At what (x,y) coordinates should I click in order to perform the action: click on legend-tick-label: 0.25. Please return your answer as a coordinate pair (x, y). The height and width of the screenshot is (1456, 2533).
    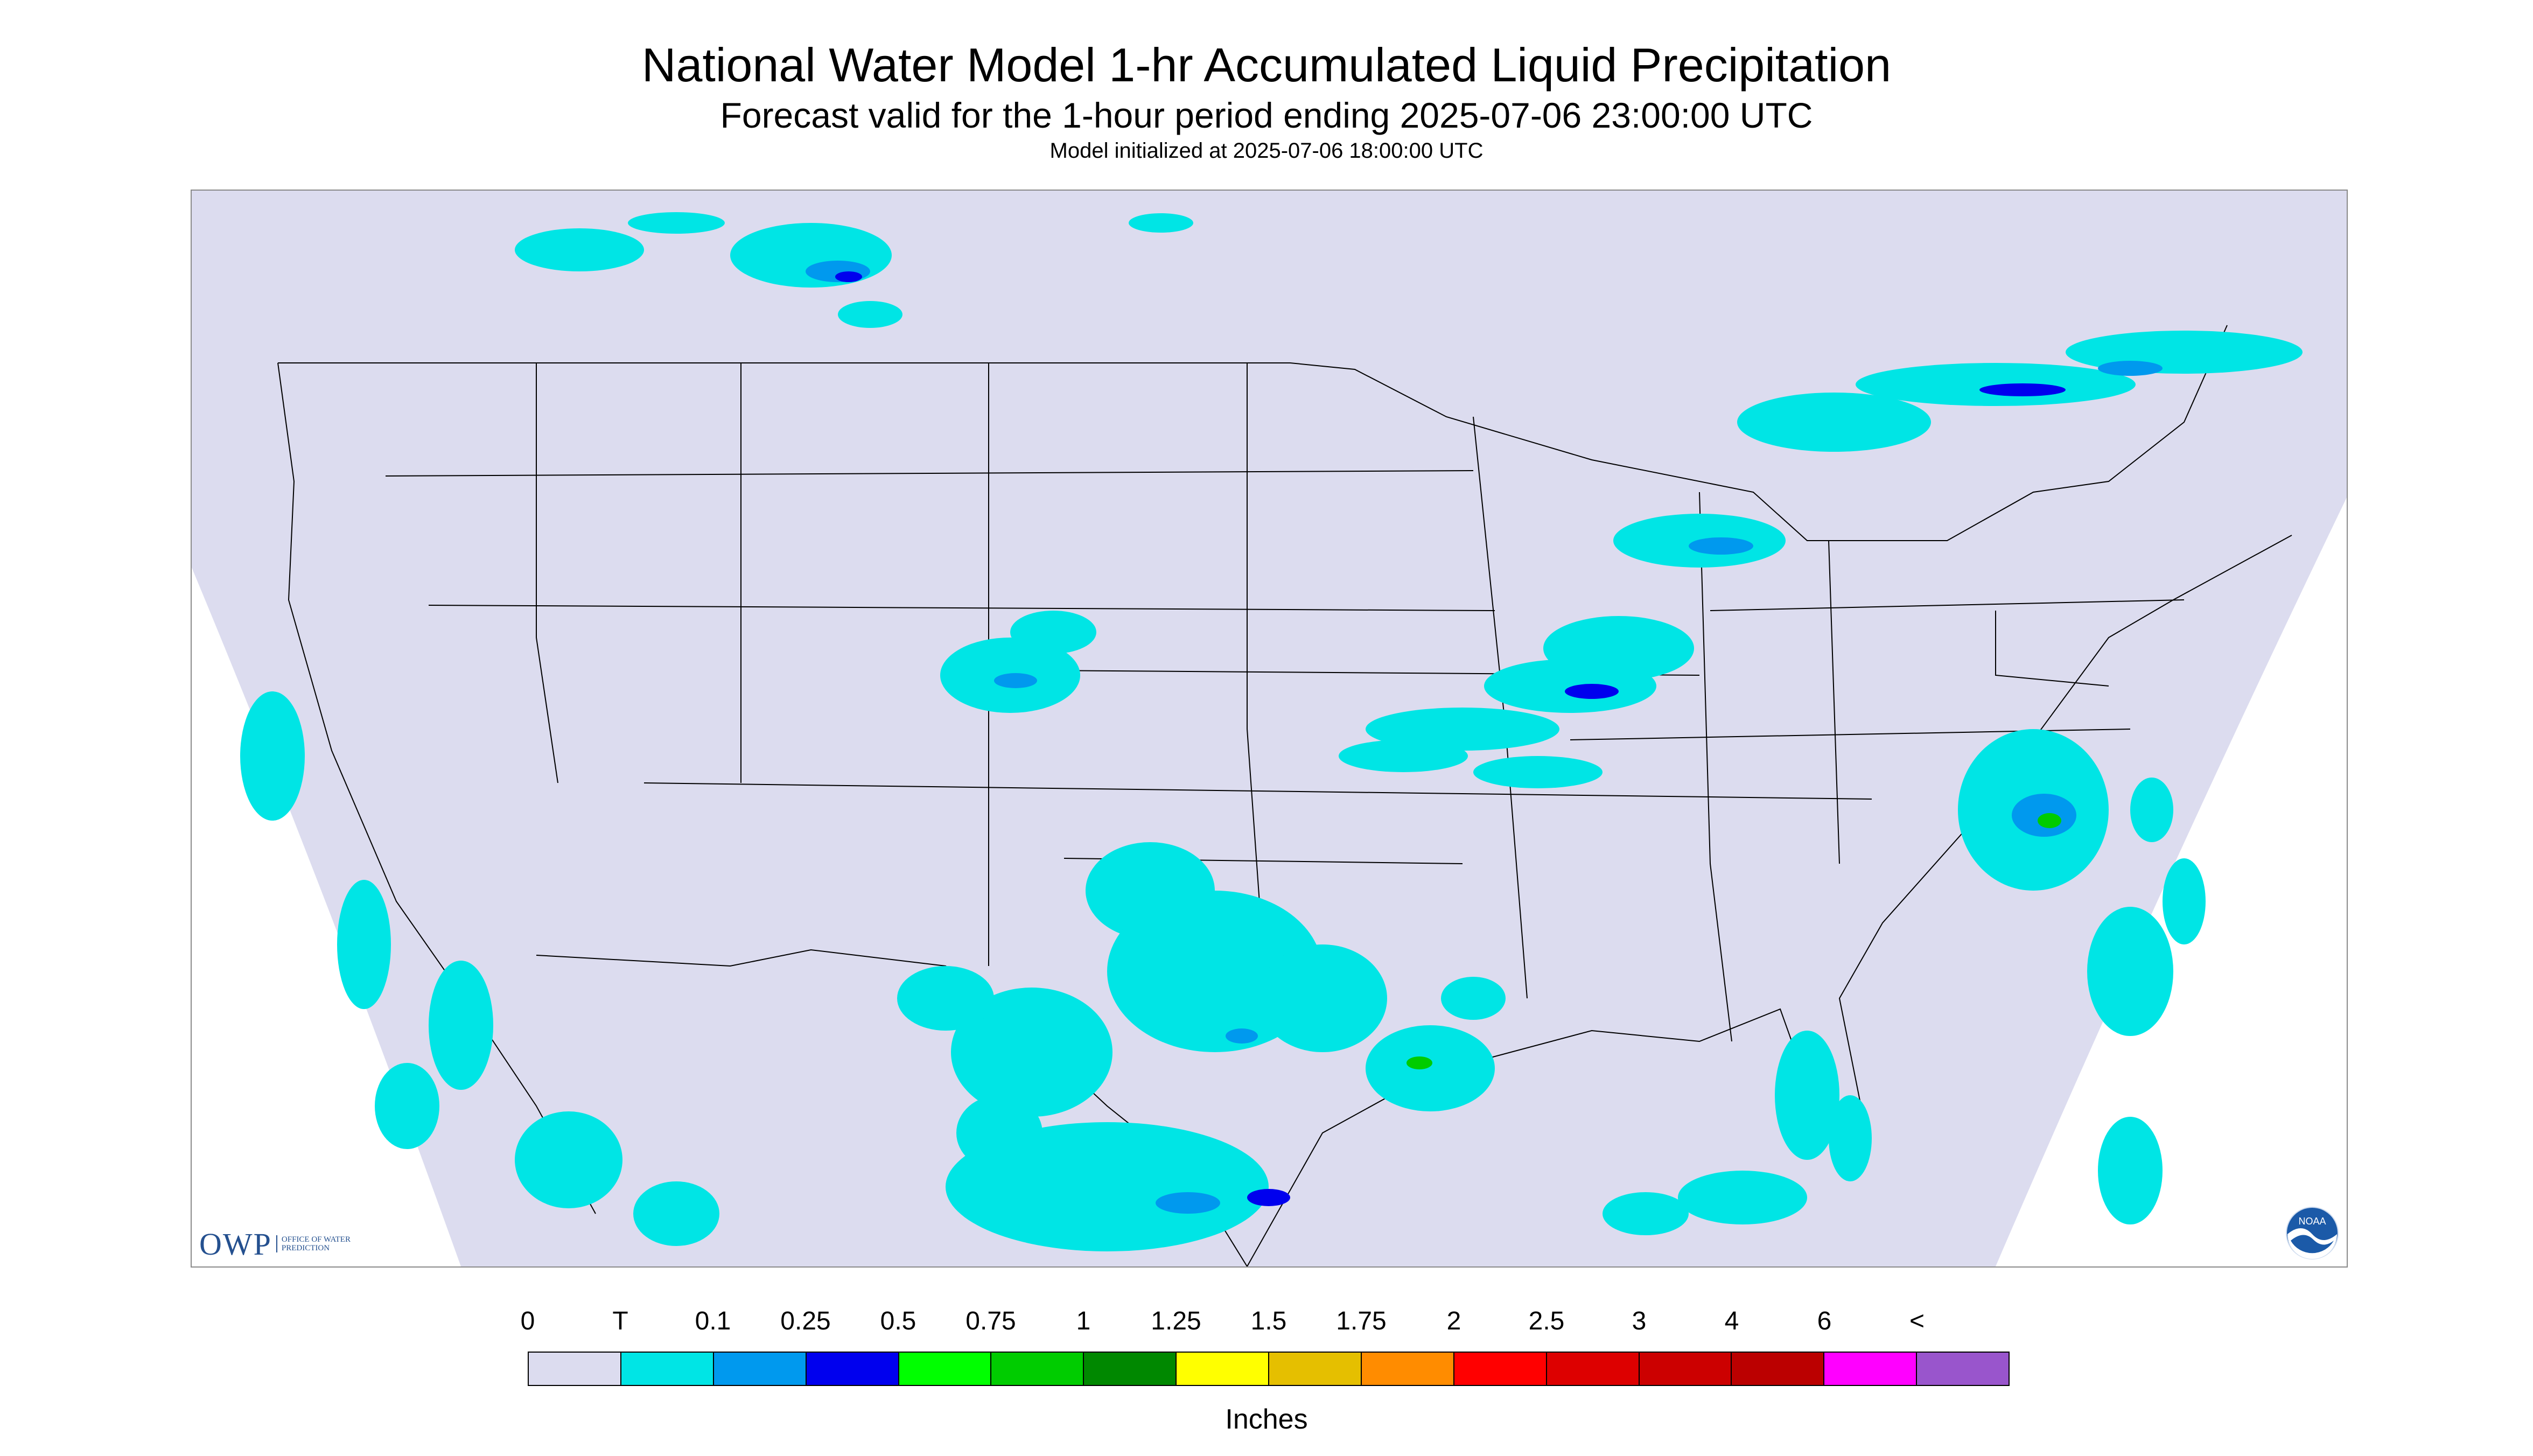
    Looking at the image, I should click on (805, 1321).